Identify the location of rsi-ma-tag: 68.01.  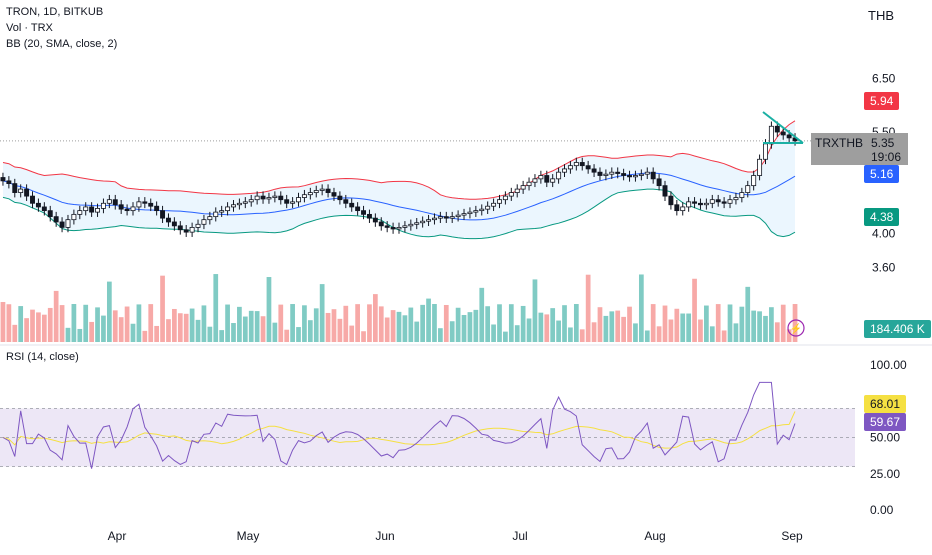
(885, 404).